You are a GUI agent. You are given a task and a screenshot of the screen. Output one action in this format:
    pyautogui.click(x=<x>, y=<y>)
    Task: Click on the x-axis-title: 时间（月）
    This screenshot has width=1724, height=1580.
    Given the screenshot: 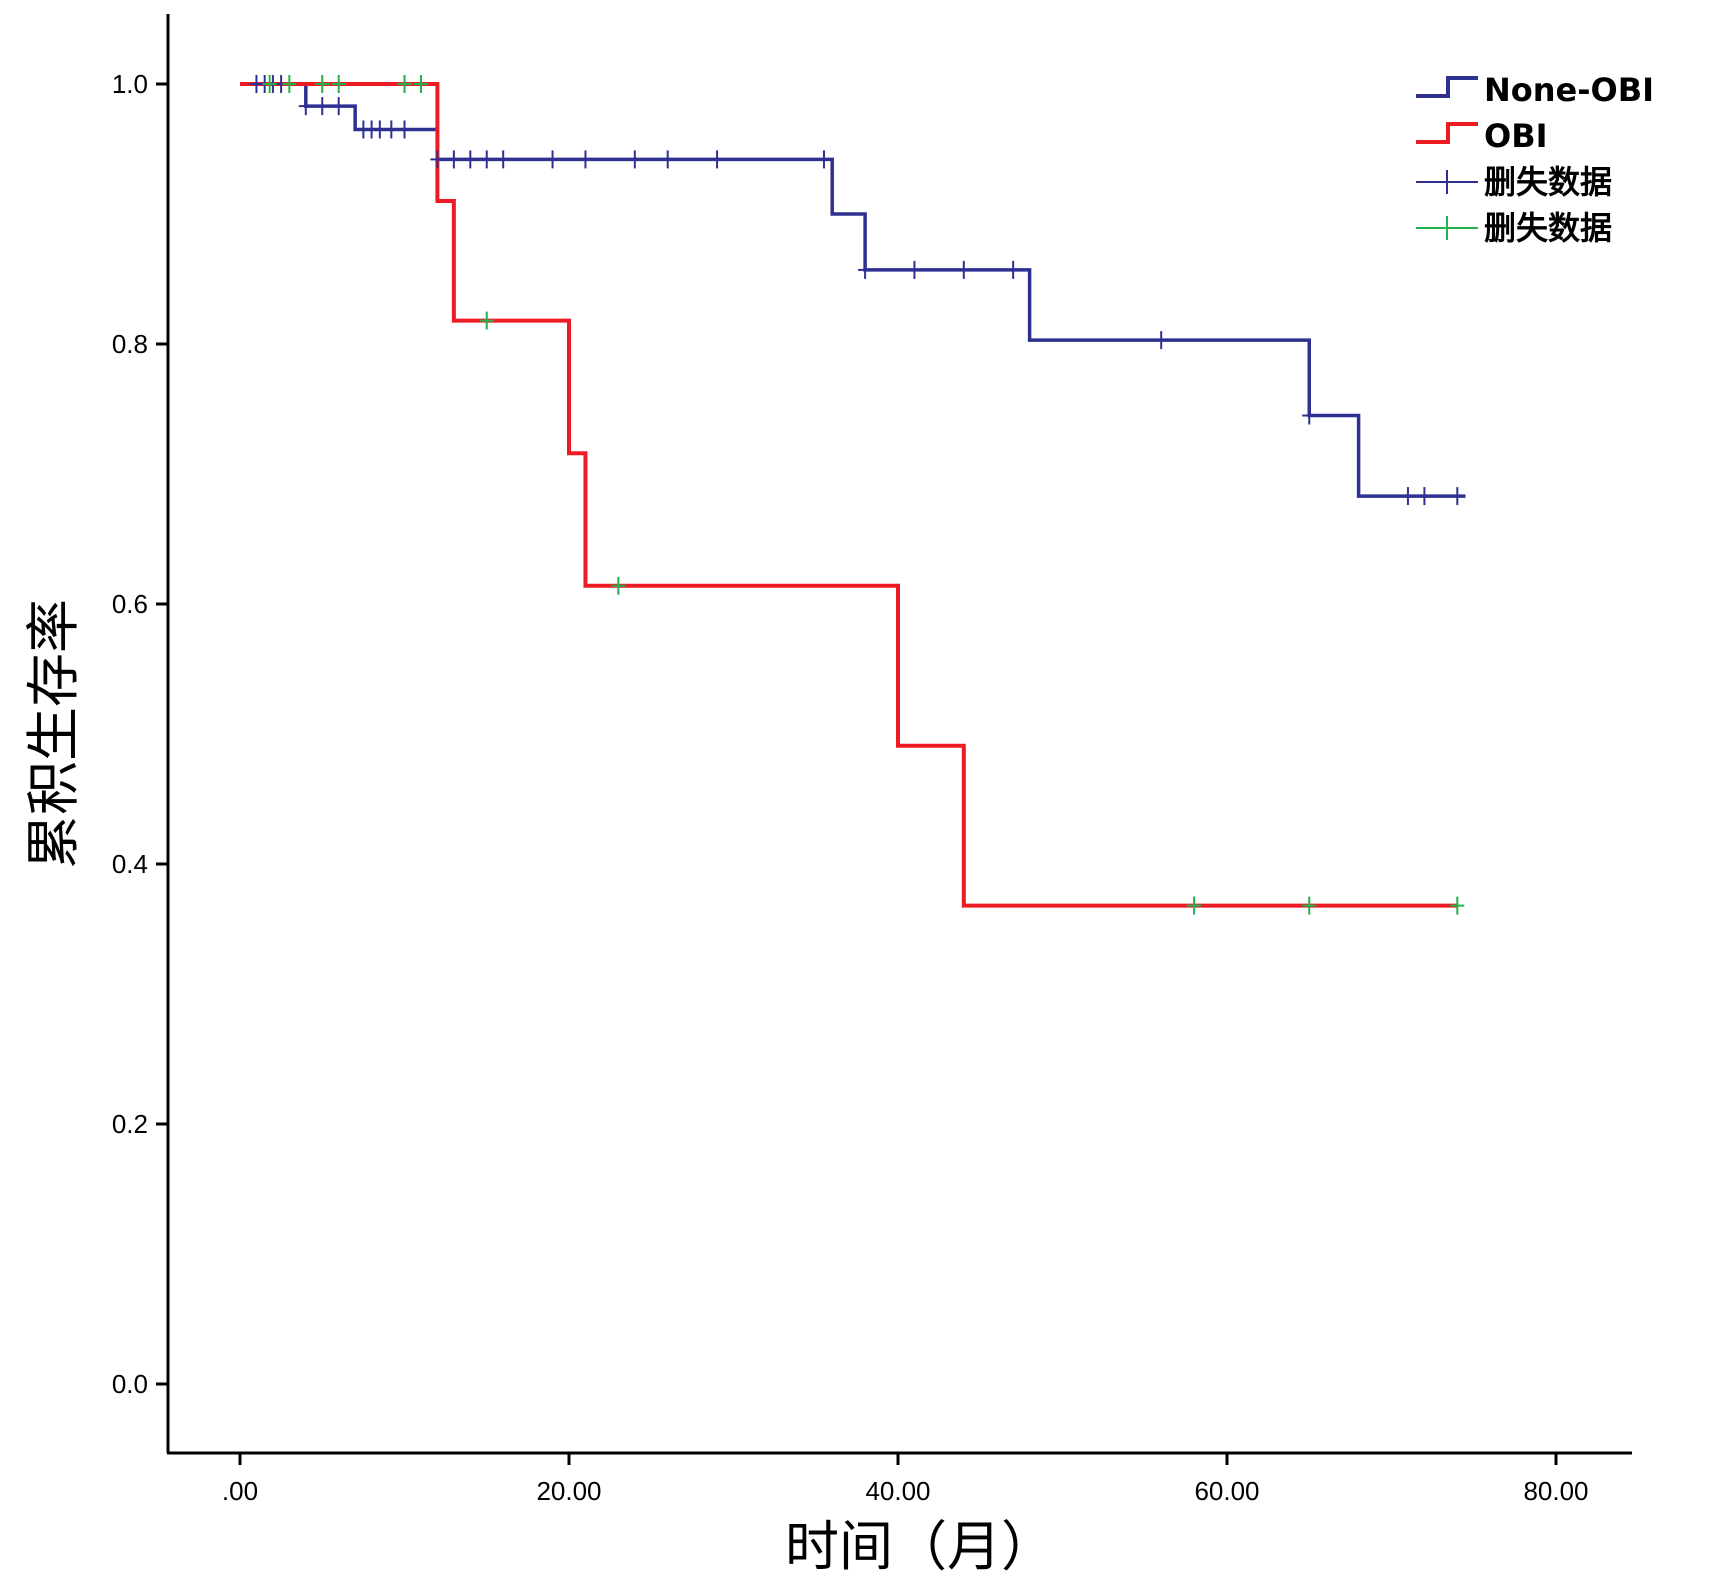 What is the action you would take?
    pyautogui.click(x=920, y=1546)
    